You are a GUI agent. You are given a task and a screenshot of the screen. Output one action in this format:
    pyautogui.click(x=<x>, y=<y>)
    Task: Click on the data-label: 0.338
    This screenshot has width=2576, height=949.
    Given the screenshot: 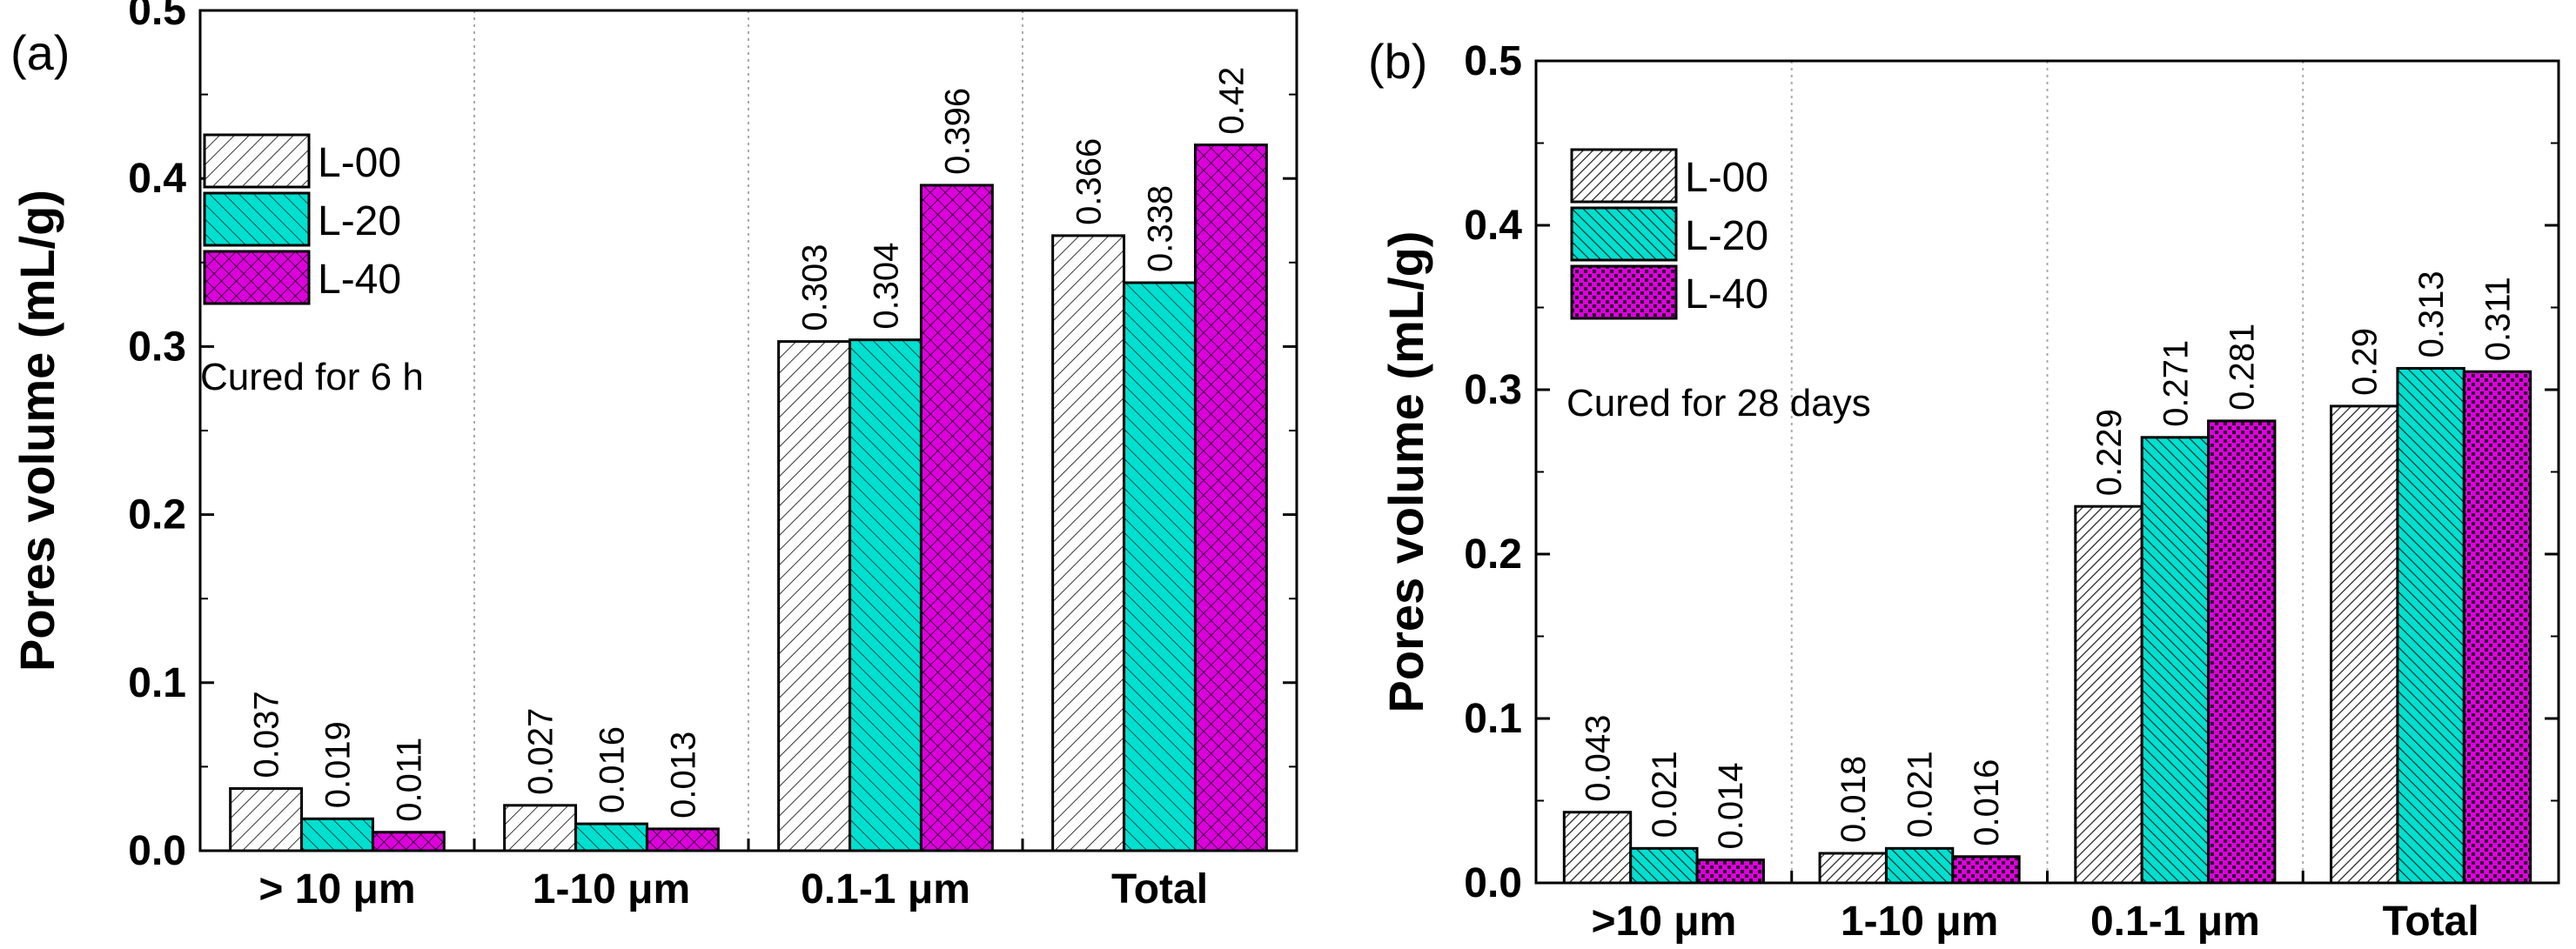 What is the action you would take?
    pyautogui.click(x=1161, y=228)
    